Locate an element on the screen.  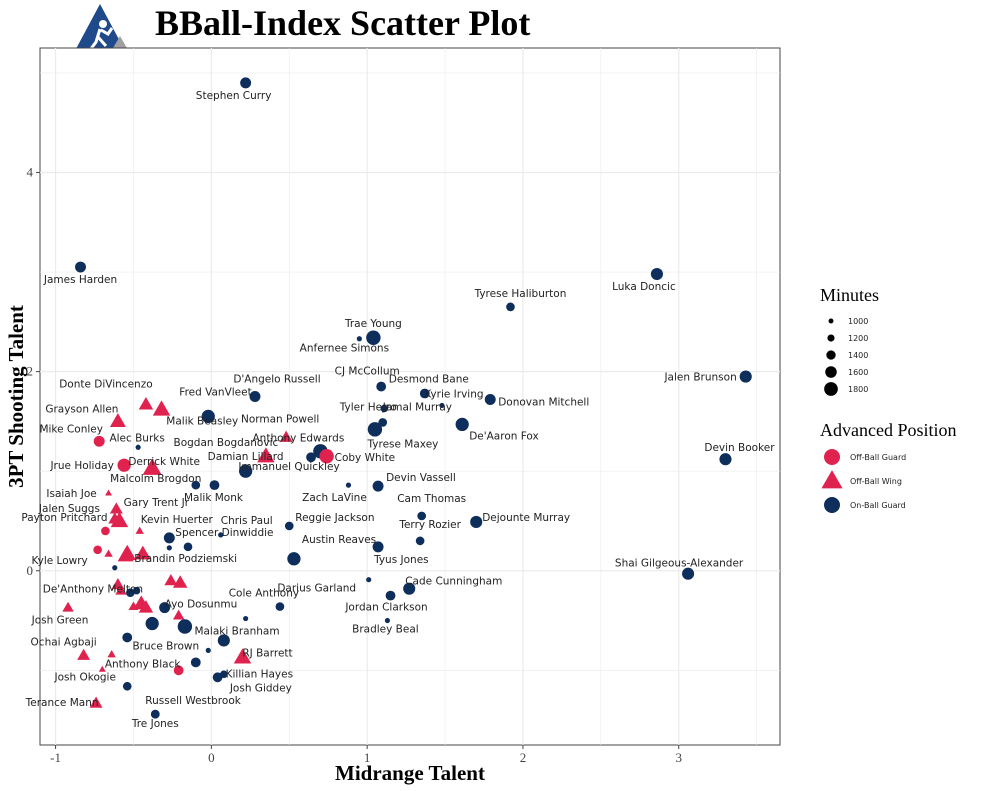
label-ochai-agbaji: Ochai Agbaji is located at coordinates (64, 642).